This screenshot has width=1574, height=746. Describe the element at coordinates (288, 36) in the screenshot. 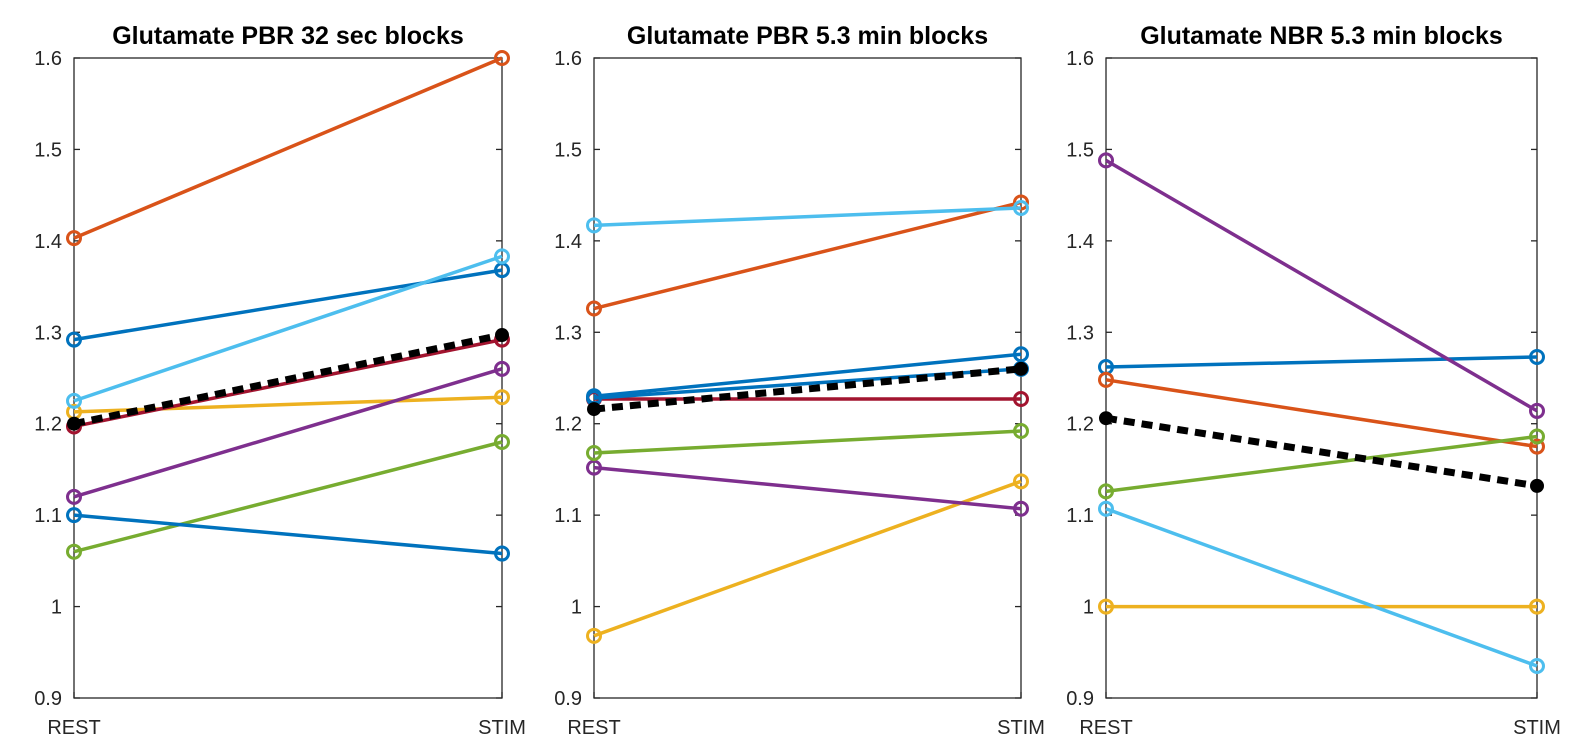

I see `chart-title: Glutamate PBR 32 sec blocks` at that location.